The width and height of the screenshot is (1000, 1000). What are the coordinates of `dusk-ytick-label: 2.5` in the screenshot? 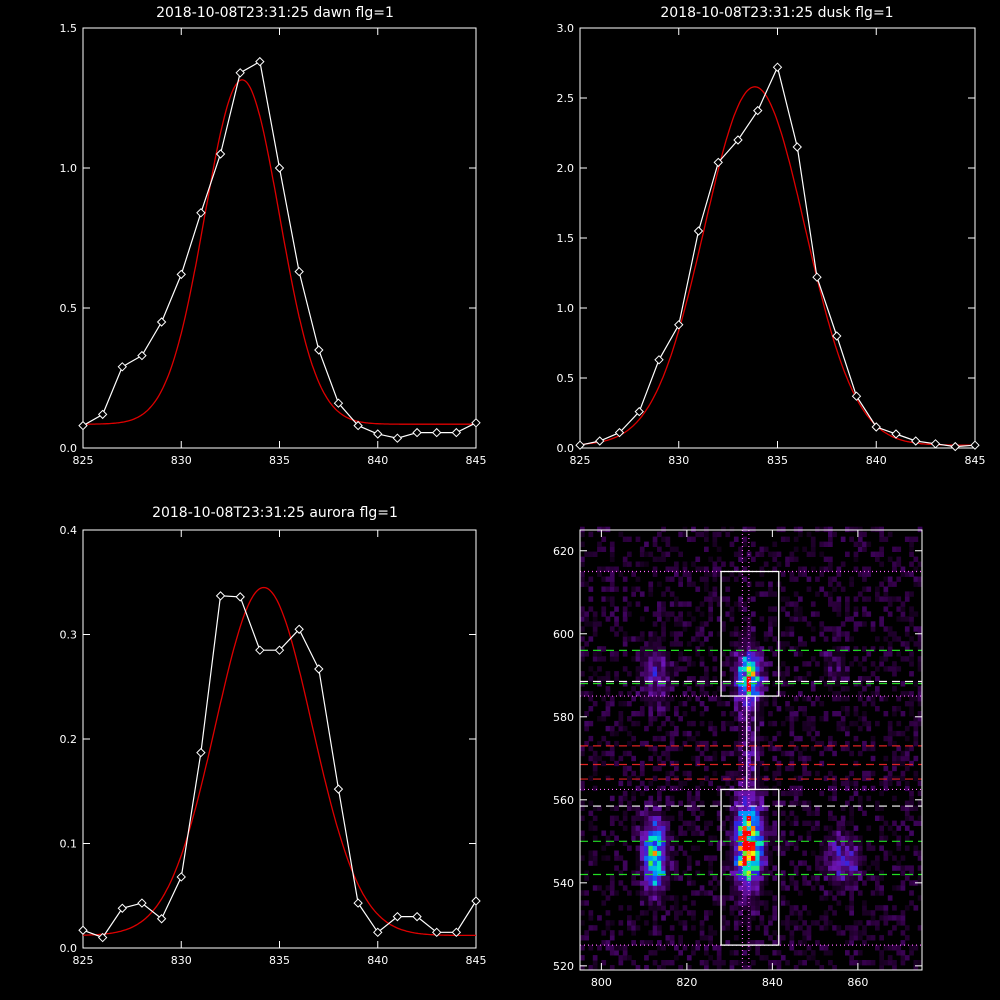 It's located at (566, 98).